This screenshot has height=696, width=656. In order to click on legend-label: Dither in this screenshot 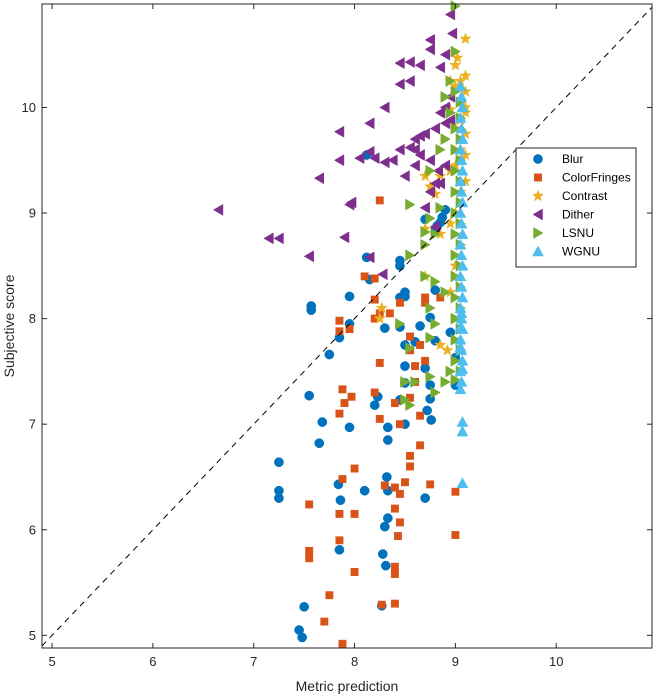, I will do `click(578, 215)`.